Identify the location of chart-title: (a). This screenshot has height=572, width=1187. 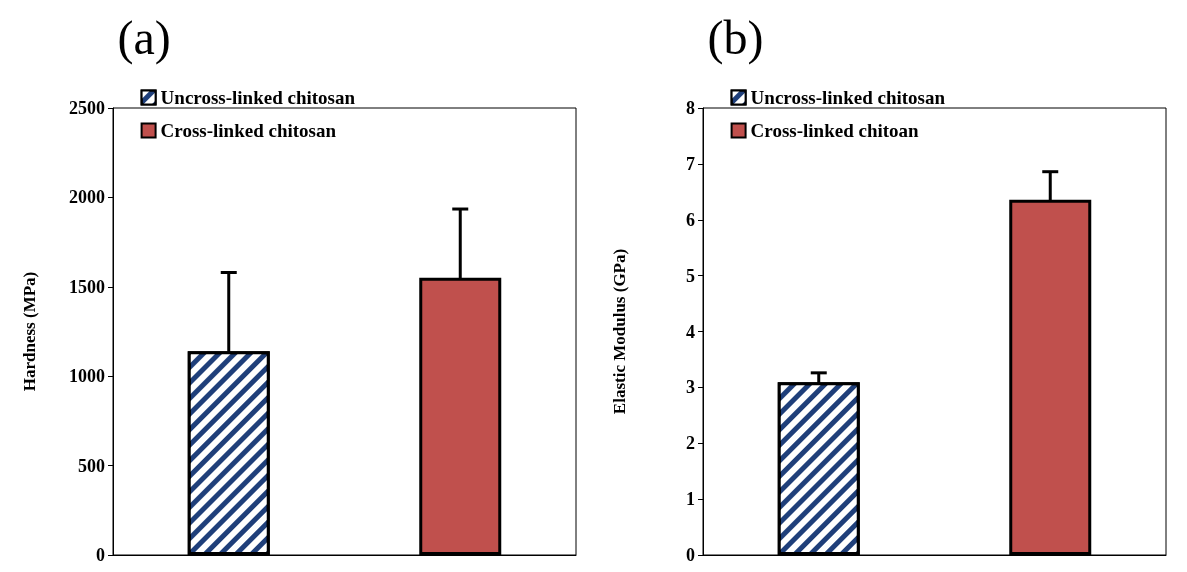
(144, 37).